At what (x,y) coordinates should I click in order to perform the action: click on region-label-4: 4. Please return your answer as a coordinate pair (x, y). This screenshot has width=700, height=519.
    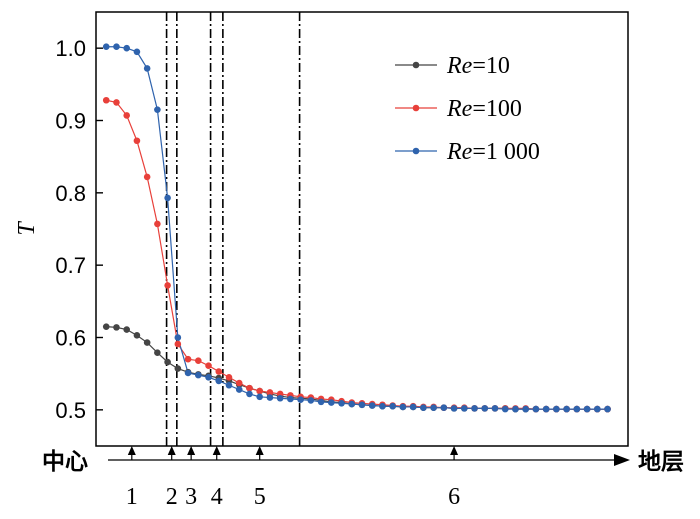
    Looking at the image, I should click on (217, 497).